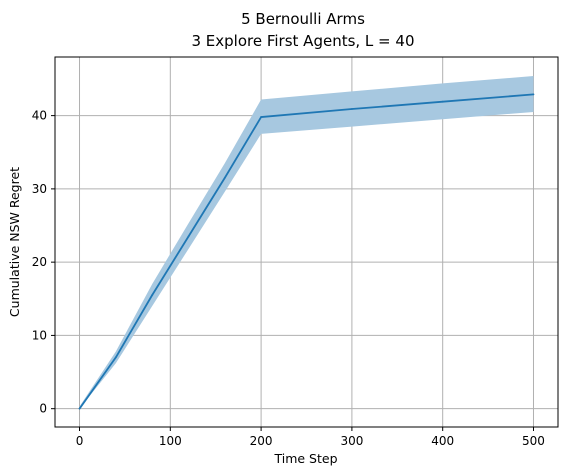 Image resolution: width=562 pixels, height=476 pixels. I want to click on y-tick-label: 20, so click(39, 262).